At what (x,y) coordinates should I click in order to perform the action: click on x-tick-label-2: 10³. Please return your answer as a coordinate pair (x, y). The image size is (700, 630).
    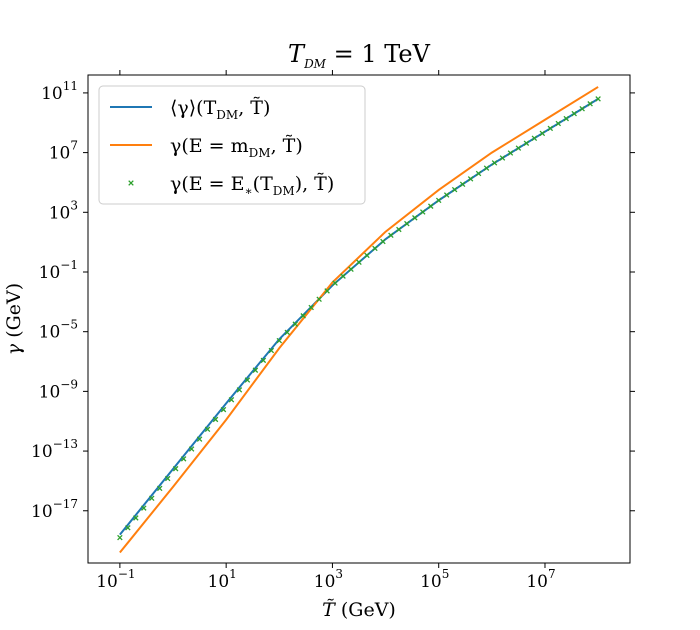
    Looking at the image, I should click on (328, 579).